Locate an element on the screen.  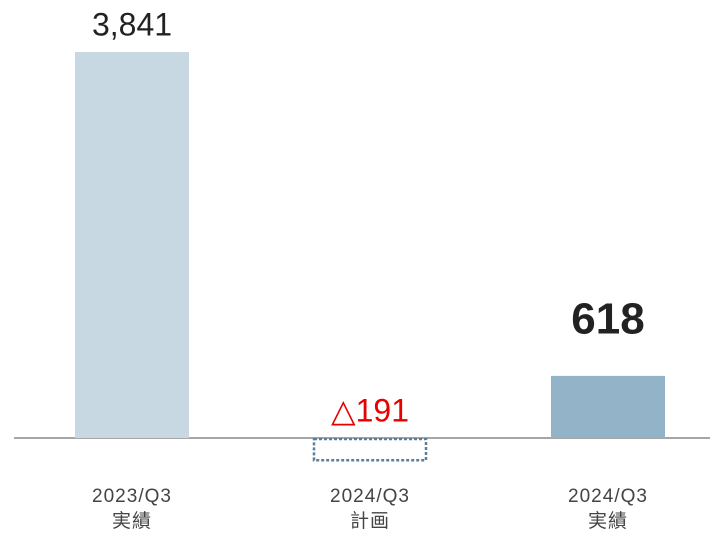
value-label: 3,841 is located at coordinates (132, 24).